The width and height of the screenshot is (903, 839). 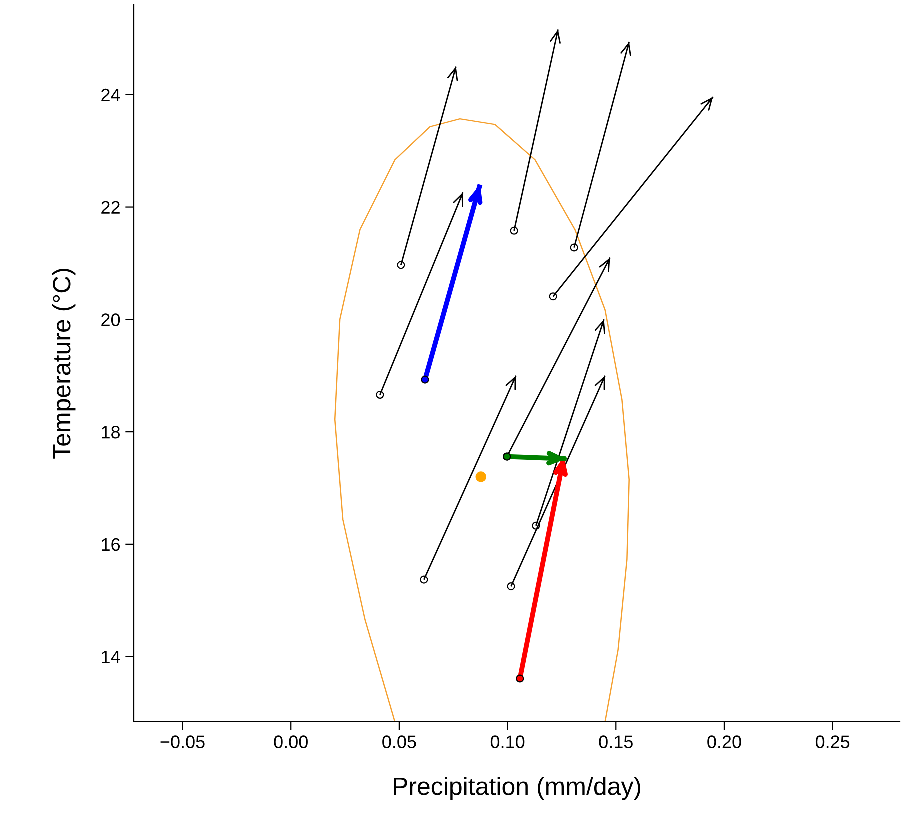 I want to click on y-tick-label: 16, so click(x=111, y=545).